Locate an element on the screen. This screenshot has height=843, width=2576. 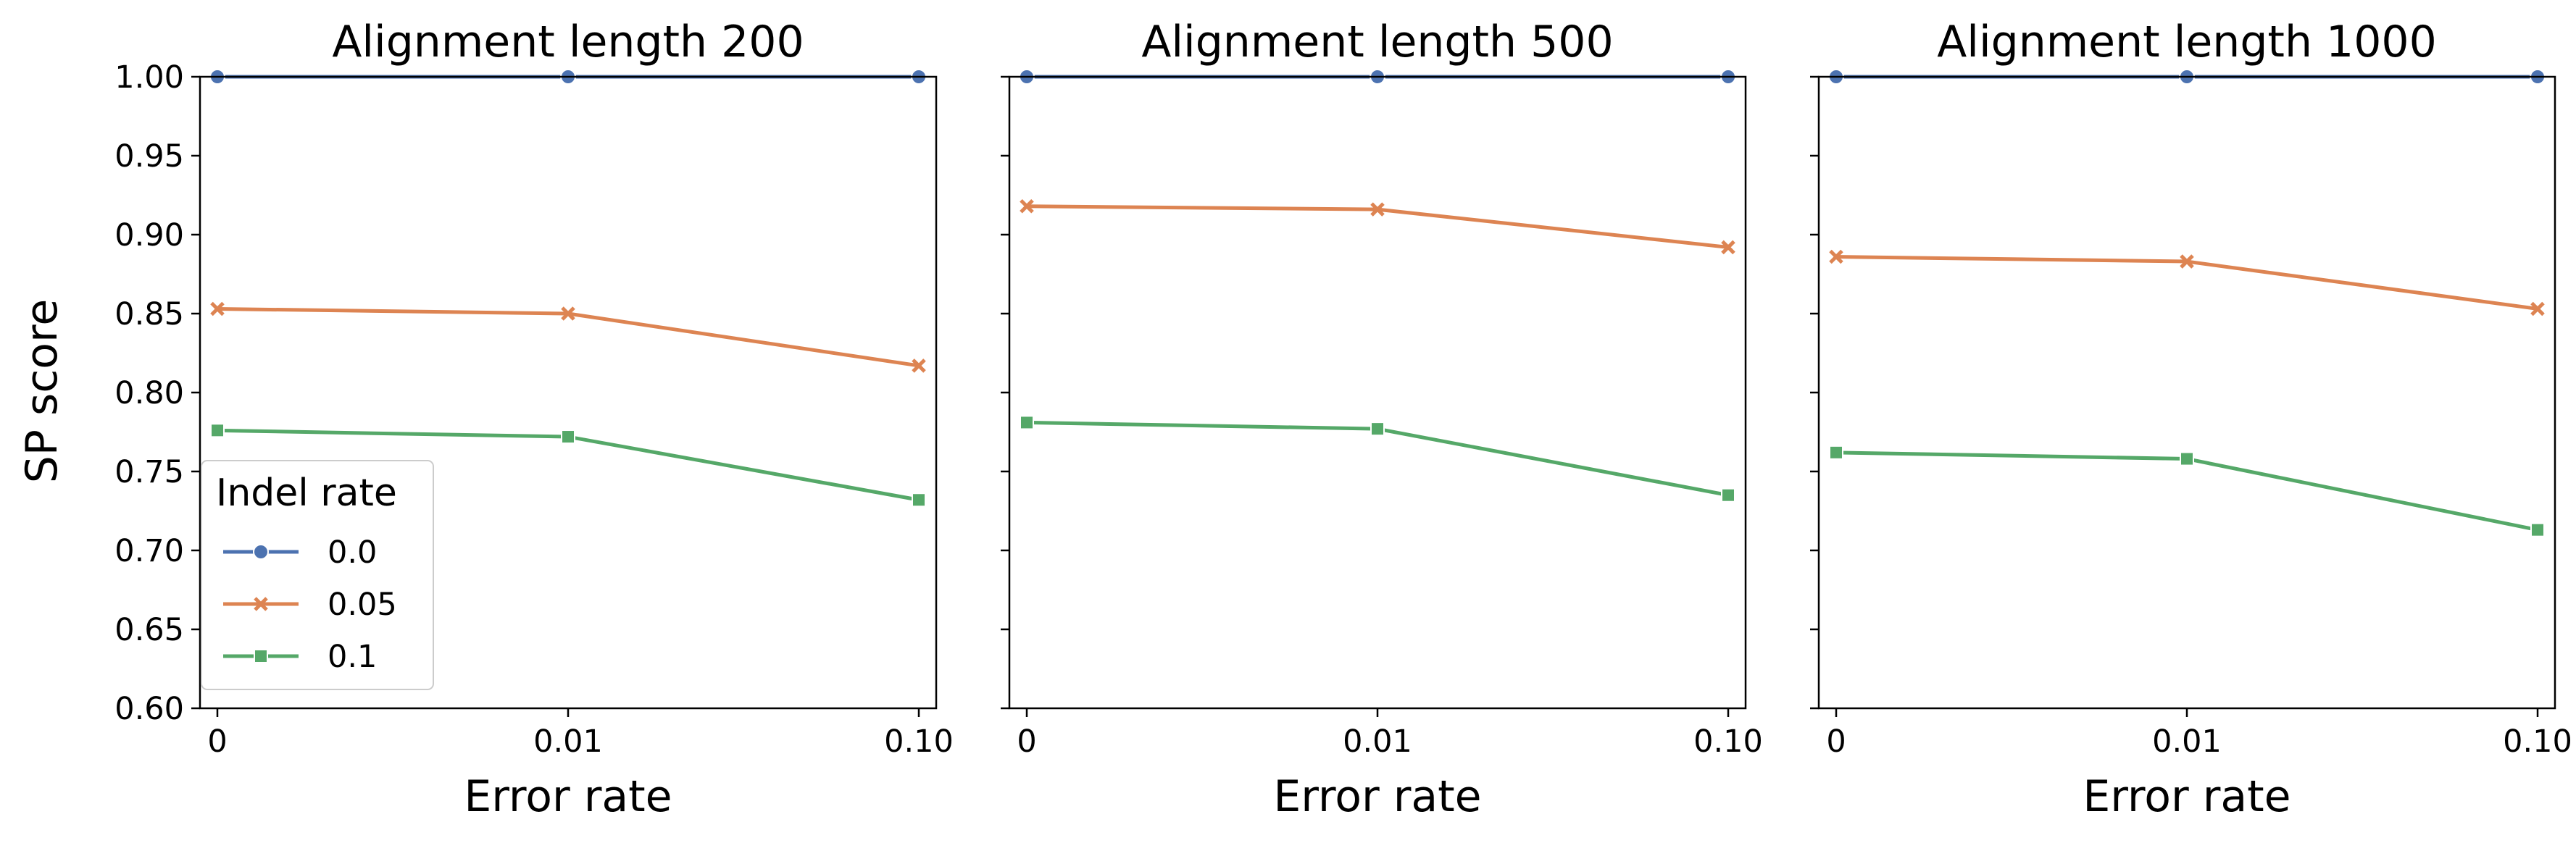
point-0.1-0.01-panel-2 is located at coordinates (1377, 429).